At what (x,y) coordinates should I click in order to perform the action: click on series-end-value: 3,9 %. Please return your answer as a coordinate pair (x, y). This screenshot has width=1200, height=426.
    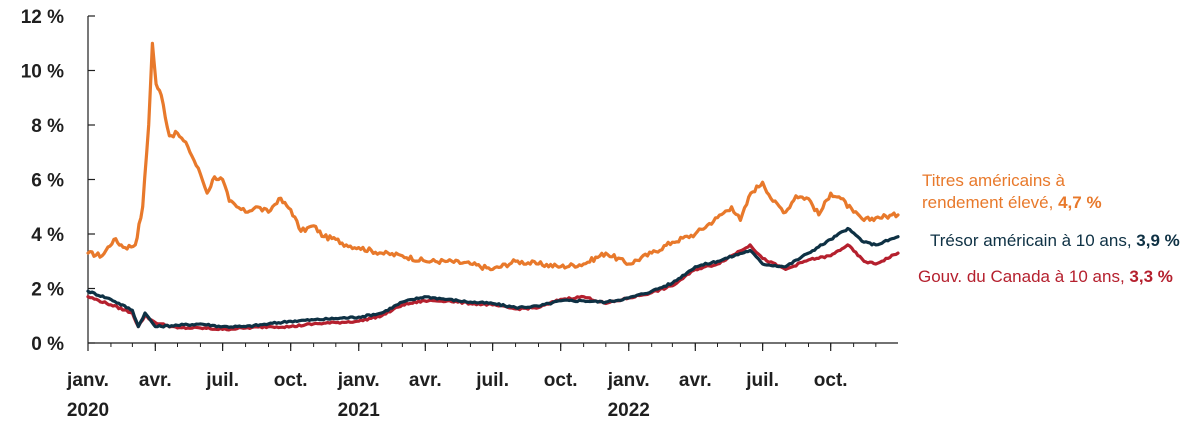
    Looking at the image, I should click on (1157, 240).